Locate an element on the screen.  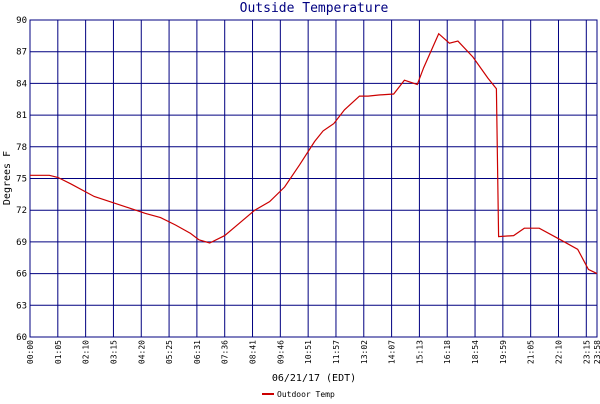
x-tick-label: 05:25 is located at coordinates (169, 352).